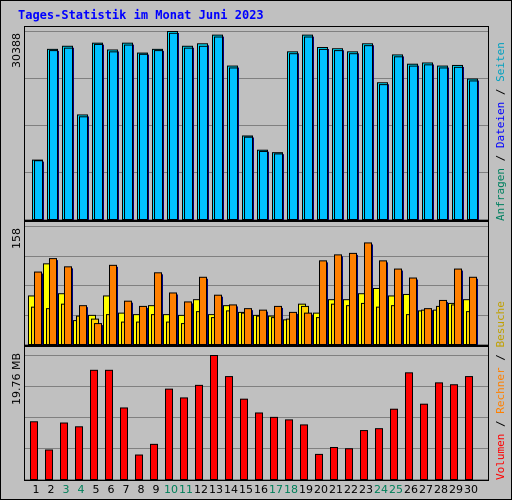 This screenshot has height=500, width=512. Describe the element at coordinates (441, 489) in the screenshot. I see `x-tick-label: 28` at that location.